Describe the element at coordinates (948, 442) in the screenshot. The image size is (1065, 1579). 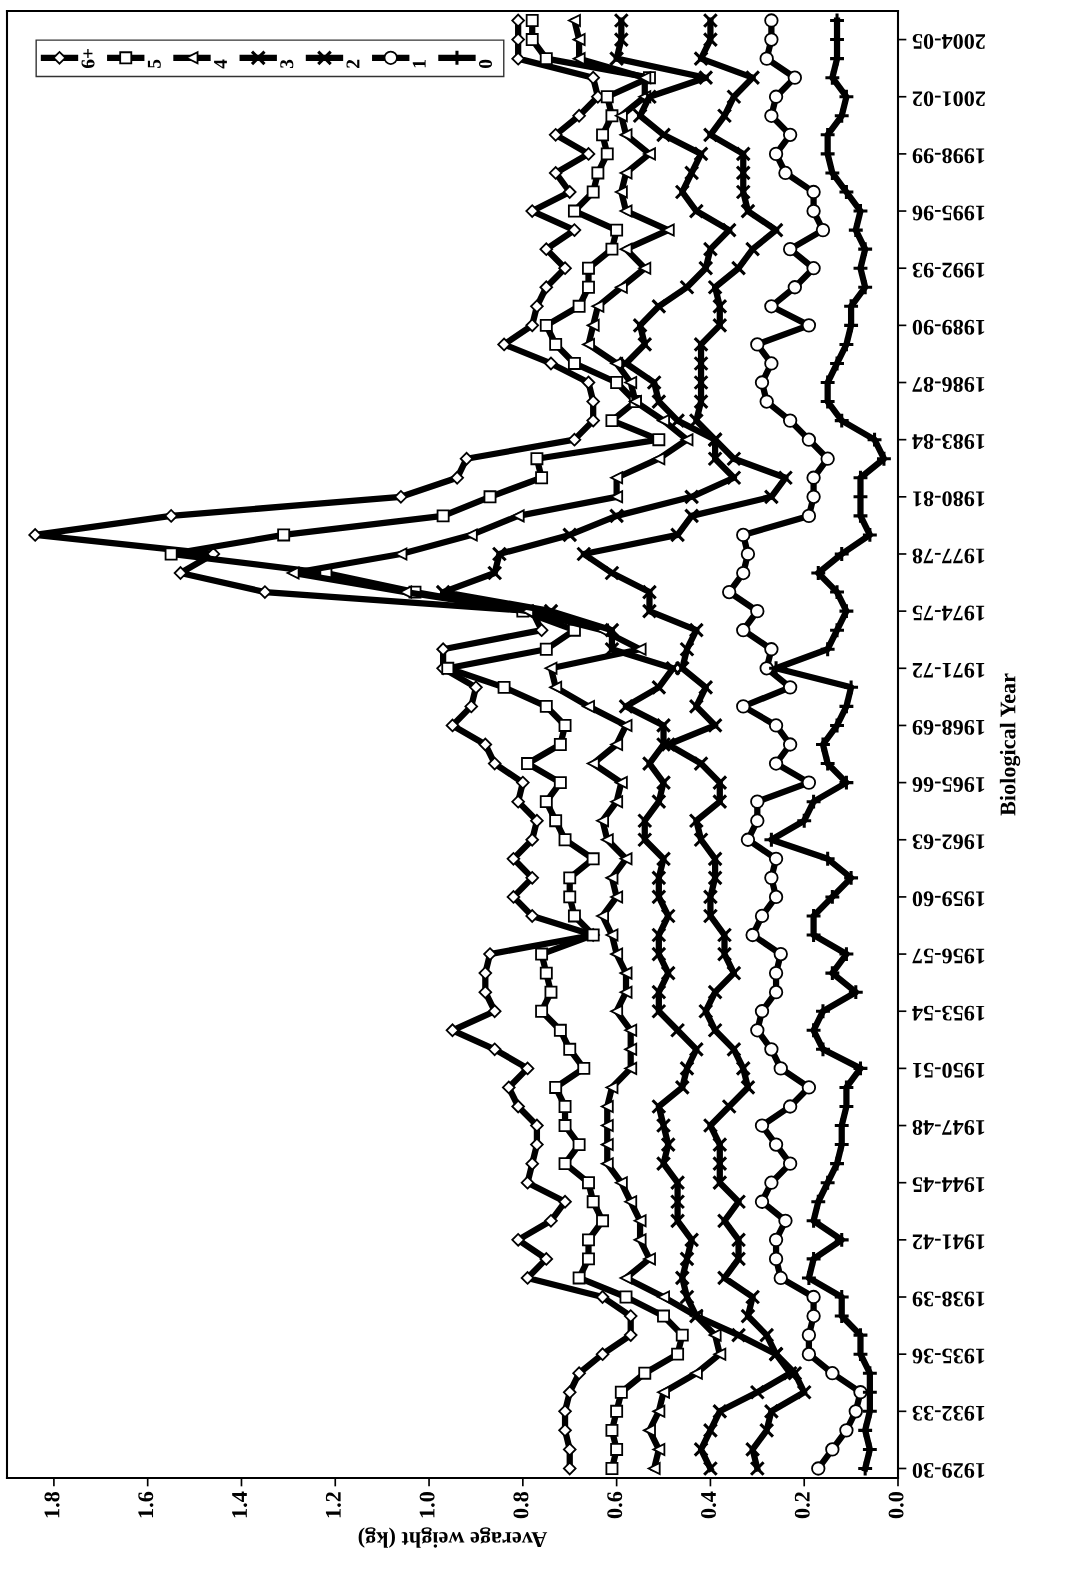
I see `y-tick-label: 1983-84` at that location.